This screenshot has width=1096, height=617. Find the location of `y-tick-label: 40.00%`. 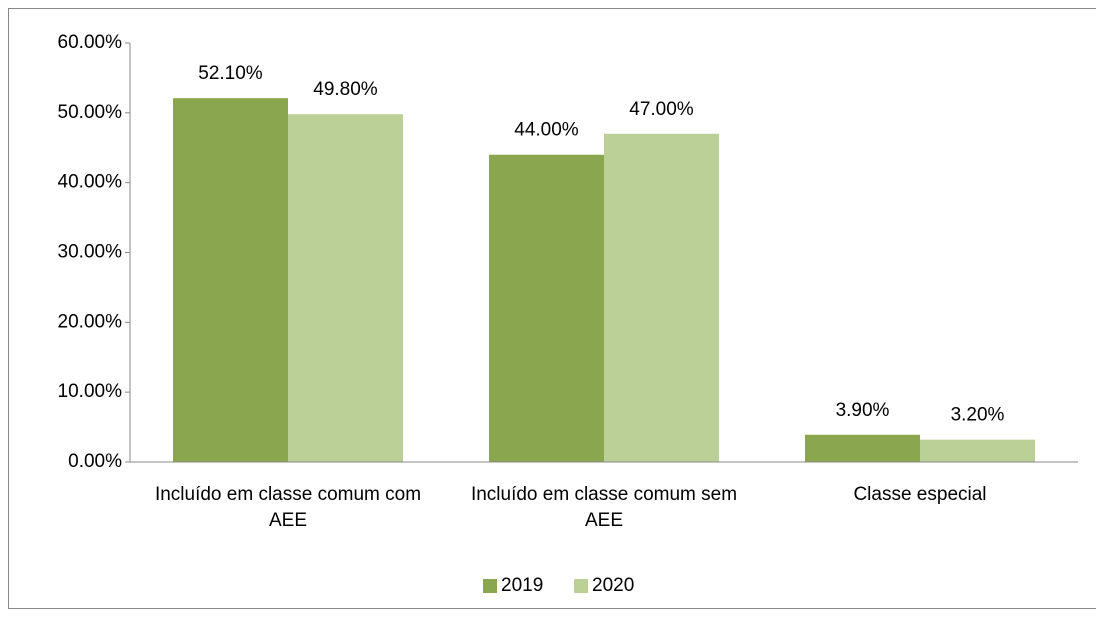

y-tick-label: 40.00% is located at coordinates (90, 182).